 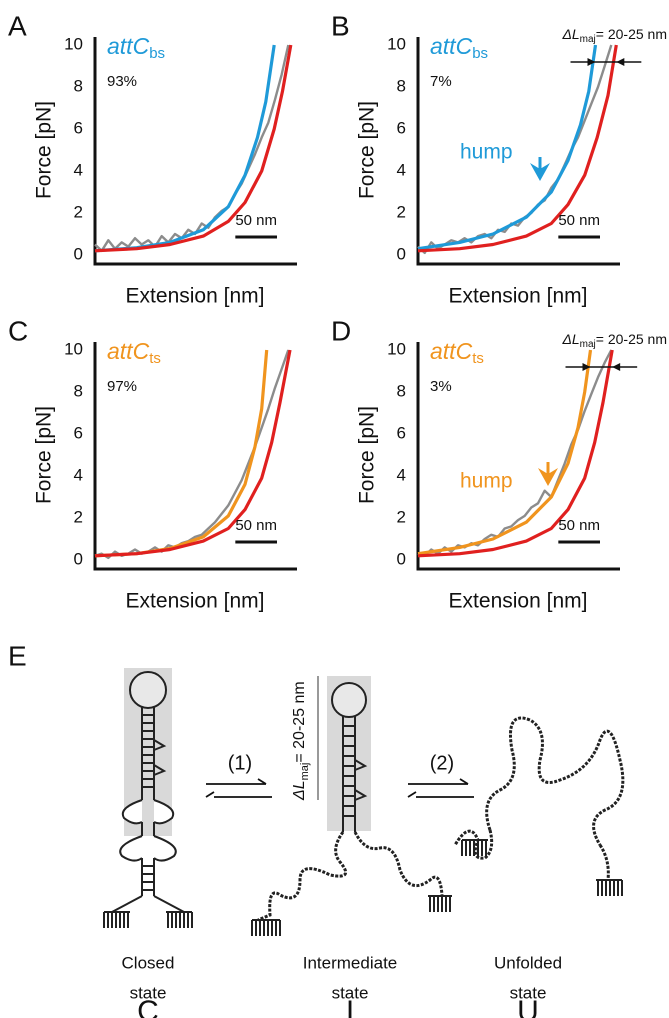 What do you see at coordinates (539, 806) in the screenshot?
I see `unfolded-structure` at bounding box center [539, 806].